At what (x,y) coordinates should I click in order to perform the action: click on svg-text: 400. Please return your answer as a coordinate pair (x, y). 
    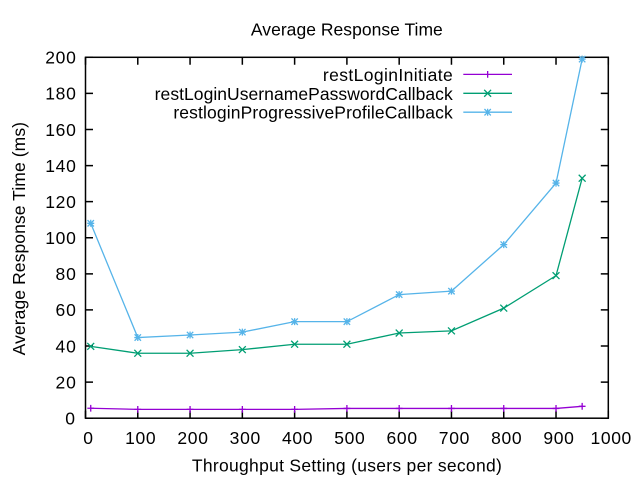
    Looking at the image, I should click on (297, 438).